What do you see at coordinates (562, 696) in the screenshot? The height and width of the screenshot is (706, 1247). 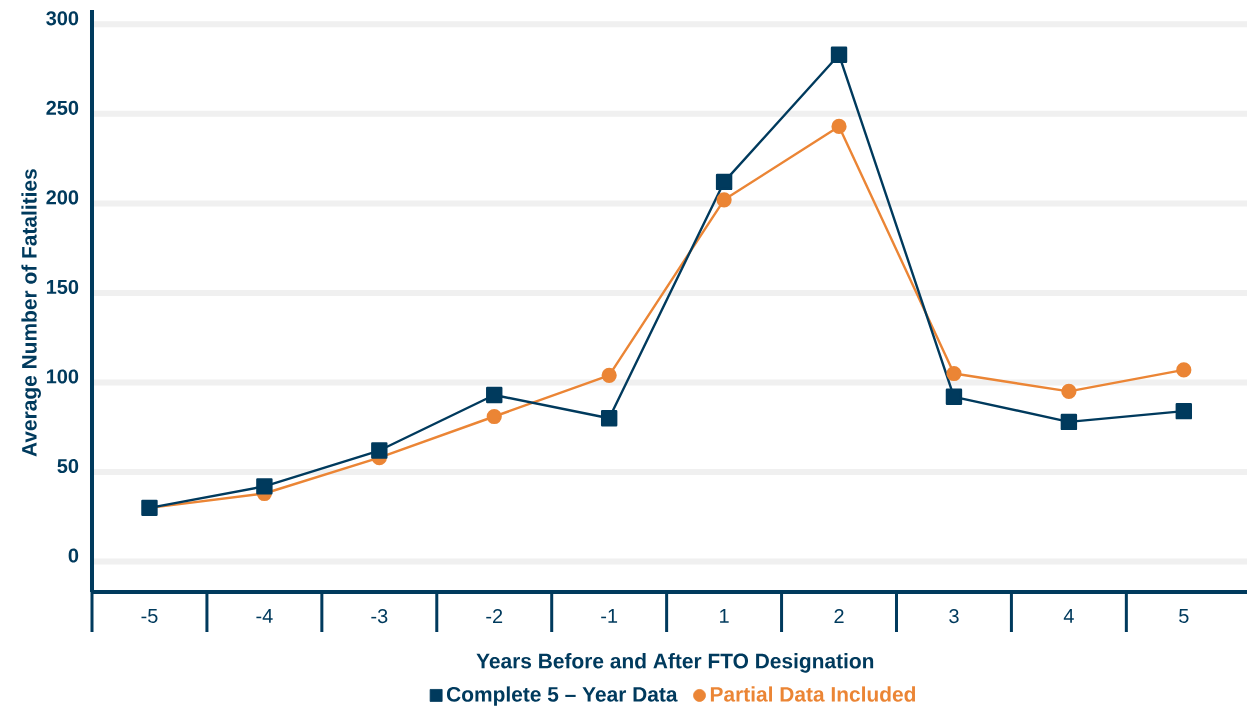 I see `legend-label: Complete 5 – Year Data` at bounding box center [562, 696].